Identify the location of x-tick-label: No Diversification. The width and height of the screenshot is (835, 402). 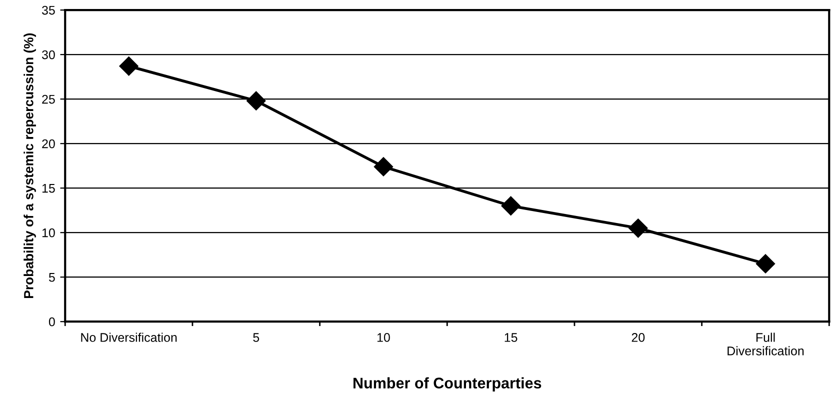
(129, 337).